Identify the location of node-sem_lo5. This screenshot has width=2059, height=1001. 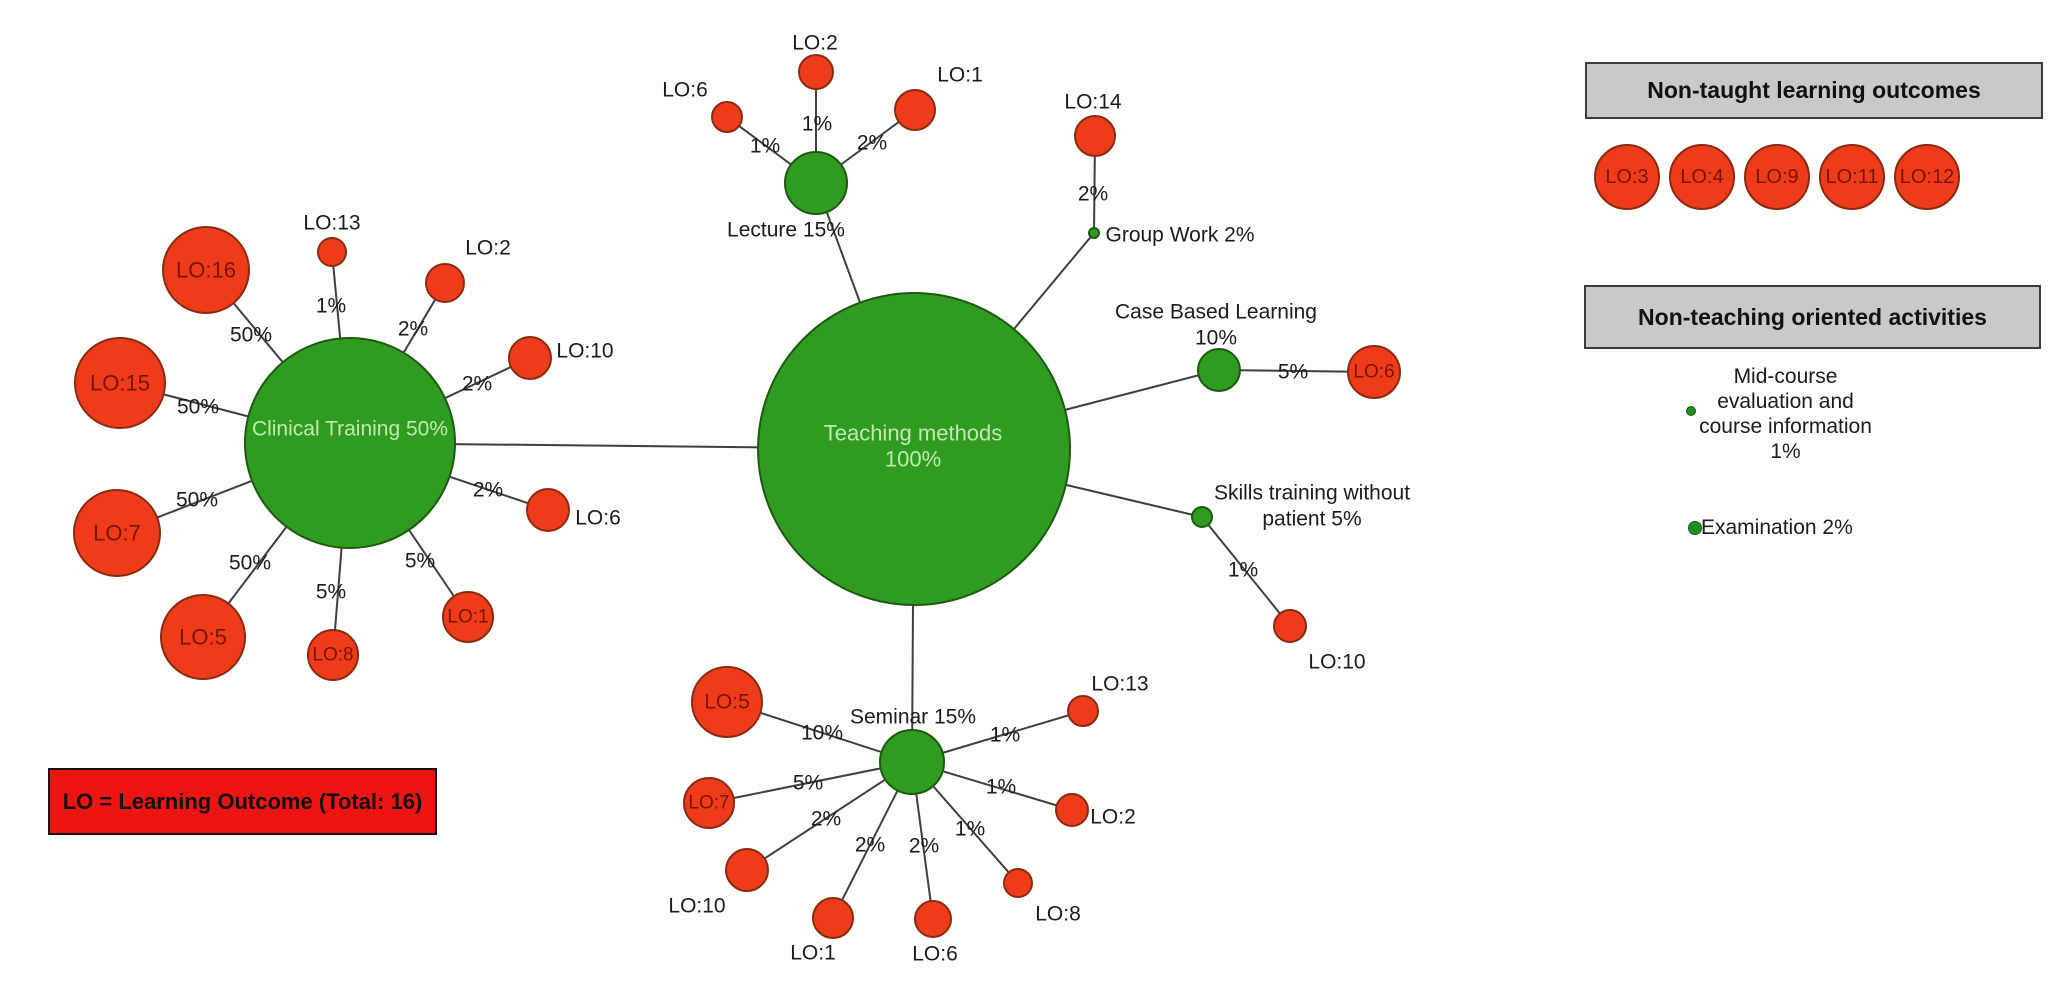
(727, 702).